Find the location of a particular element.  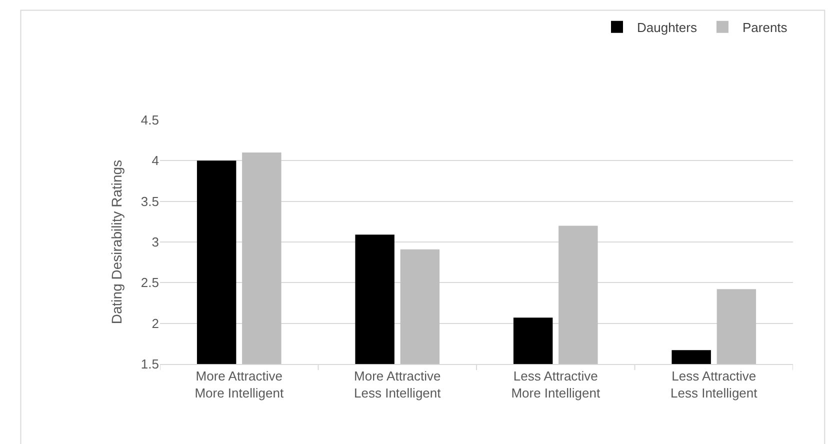

y-tick-label: 3.5 is located at coordinates (149, 201).